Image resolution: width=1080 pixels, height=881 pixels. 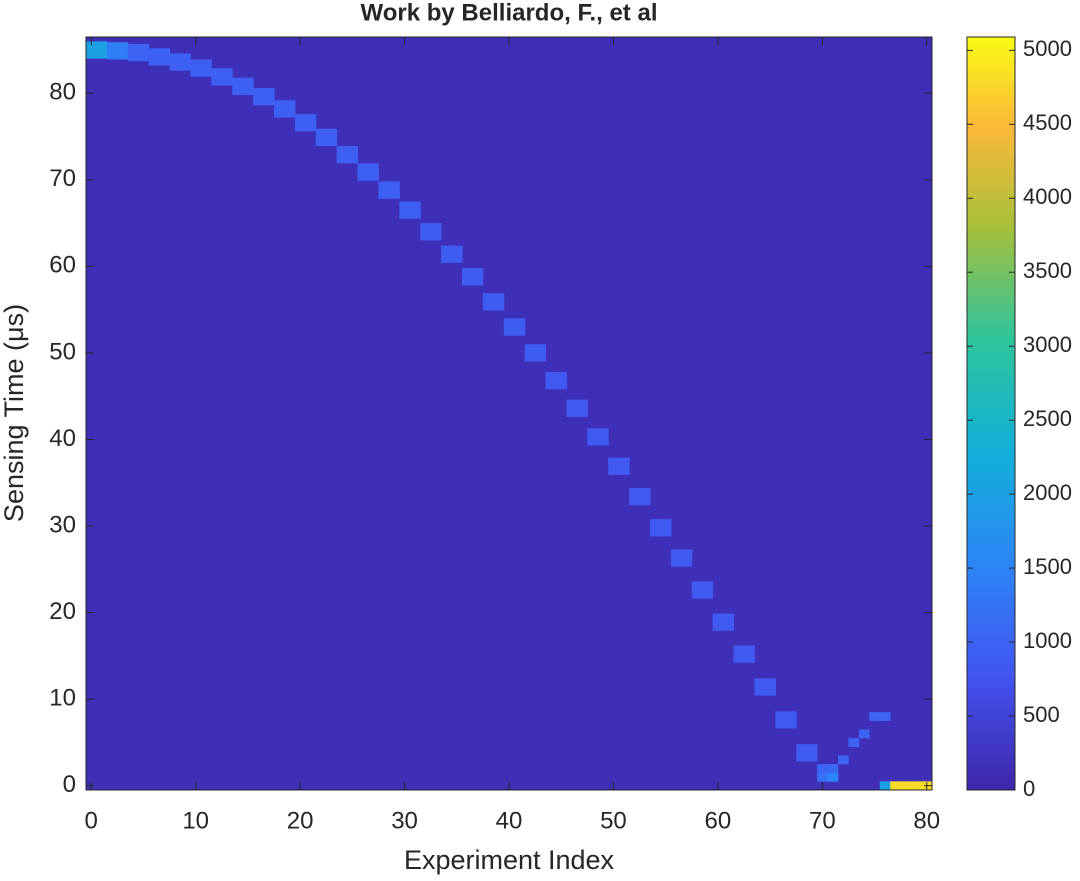 I want to click on colorbar-tick-label: 4500, so click(x=1047, y=122).